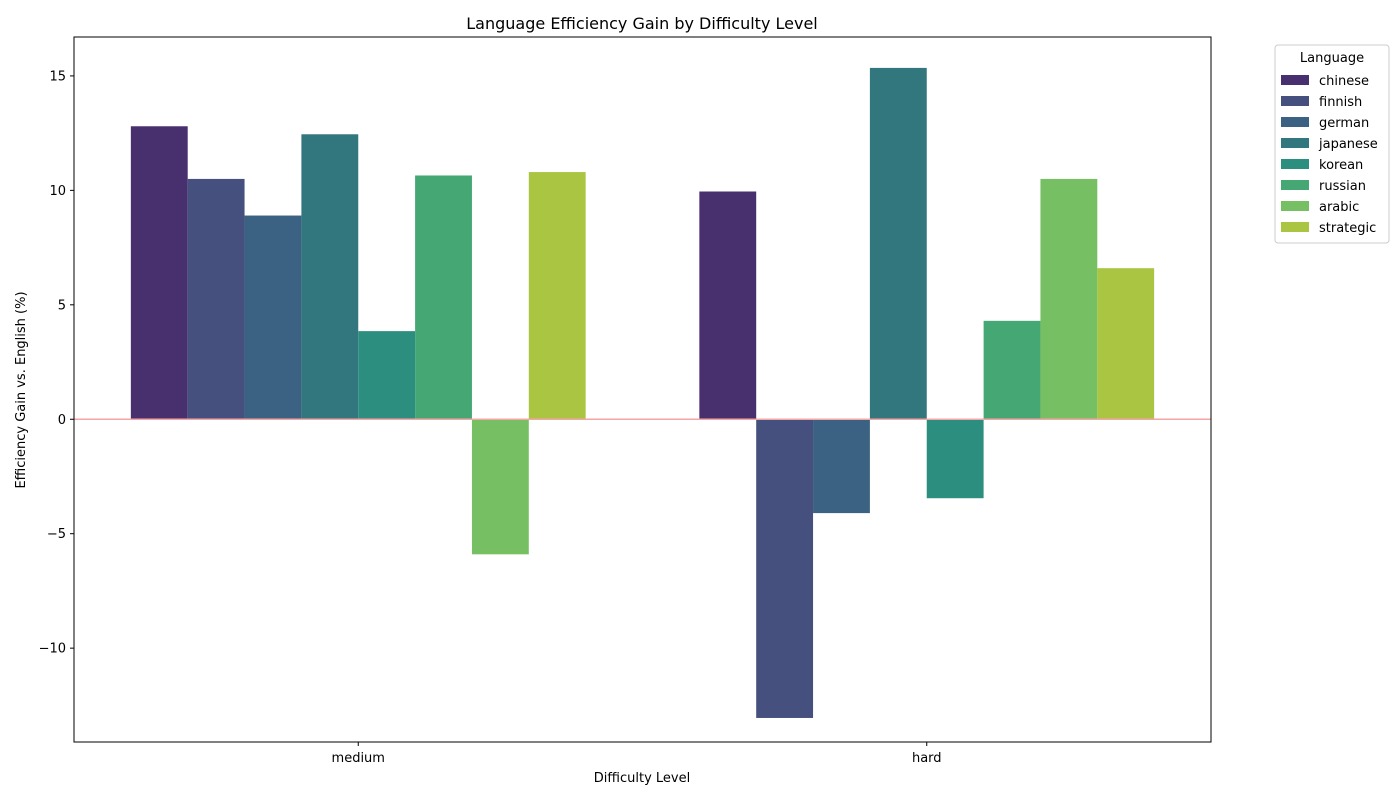  Describe the element at coordinates (1295, 206) in the screenshot. I see `legend-swatch-arabic` at that location.